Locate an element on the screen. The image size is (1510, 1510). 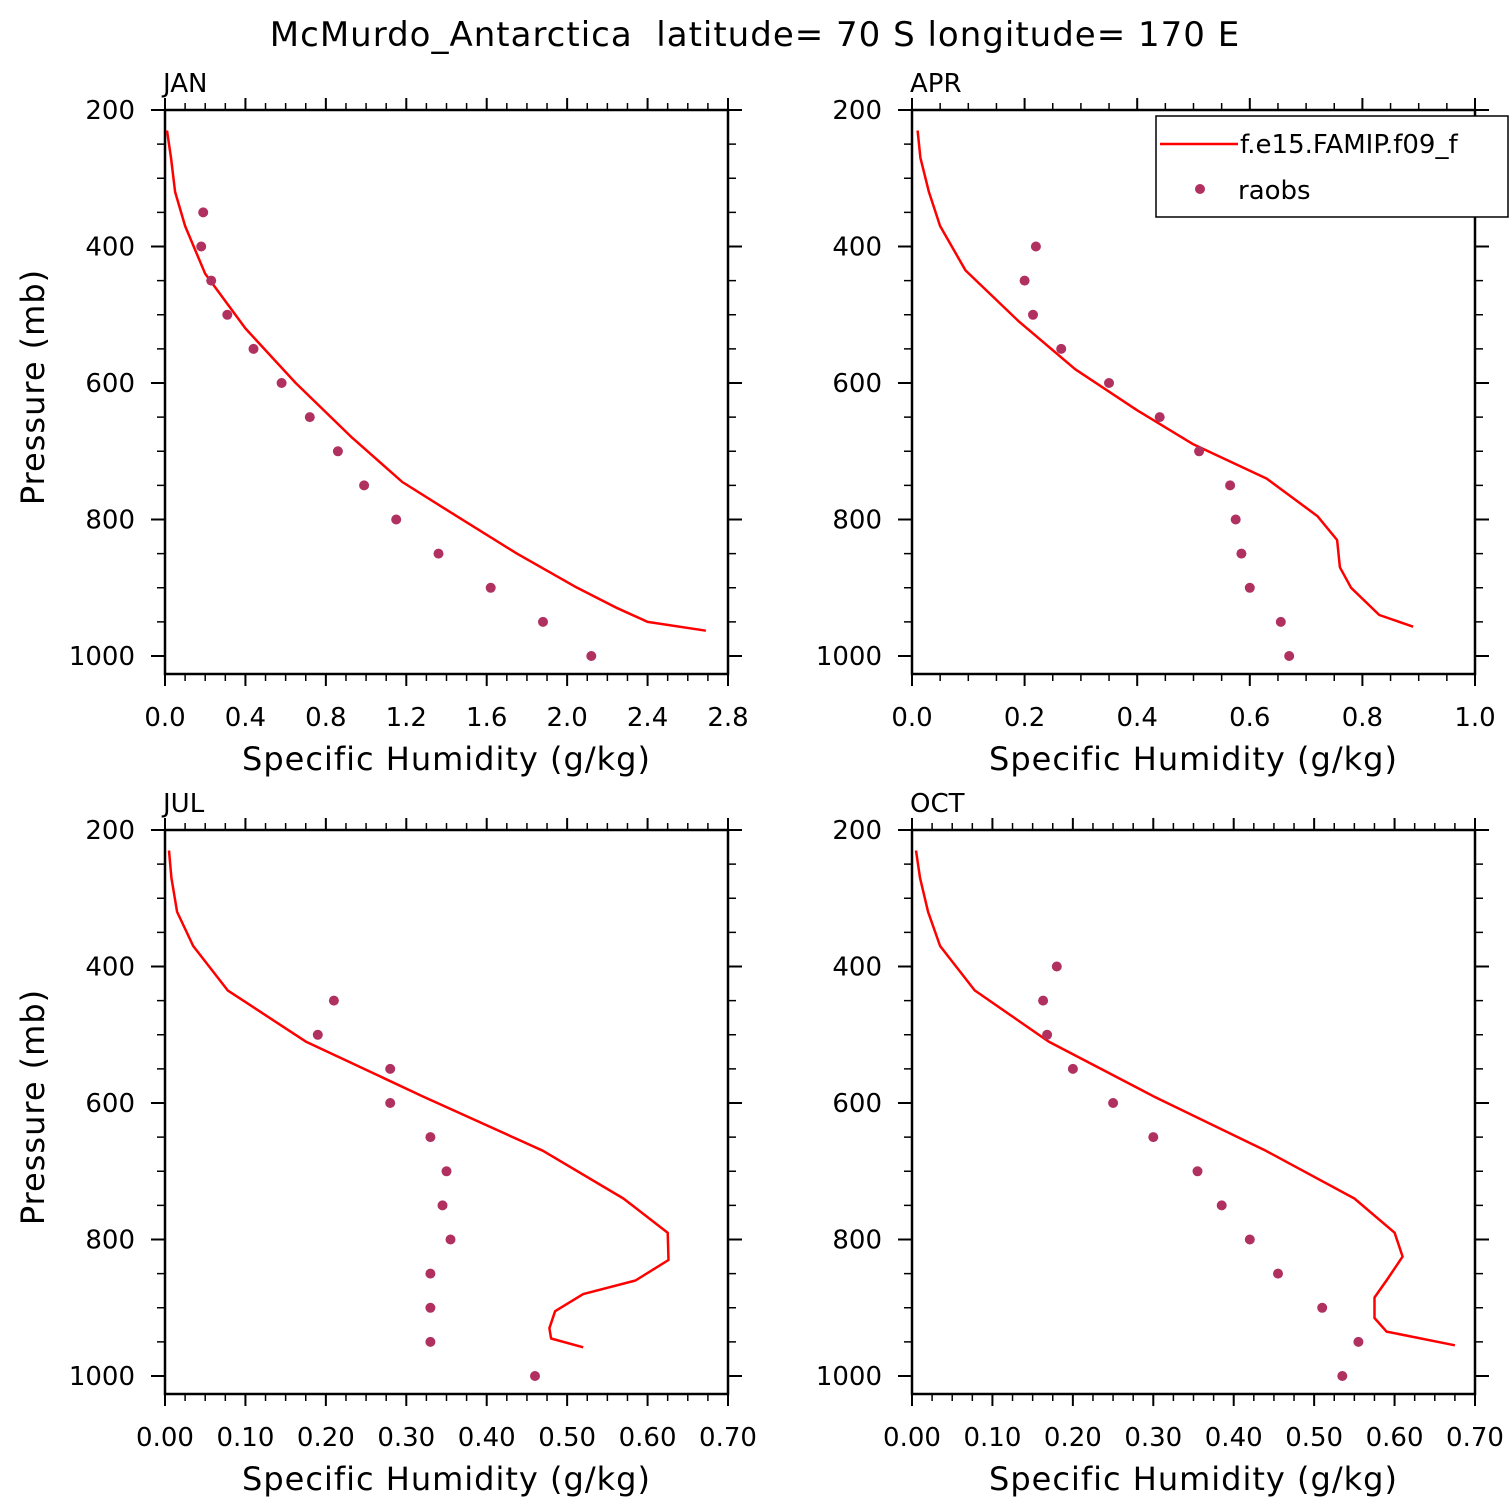
legend: f.e15.FAMIP.f09_f raobs is located at coordinates (1332, 166).